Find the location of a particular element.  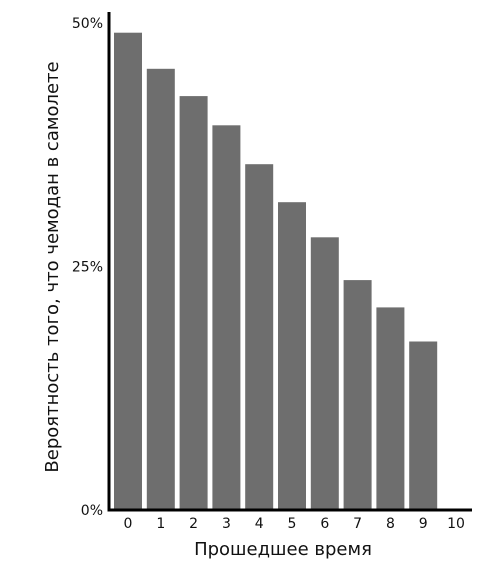

y-tick-label: 0% is located at coordinates (92, 511).